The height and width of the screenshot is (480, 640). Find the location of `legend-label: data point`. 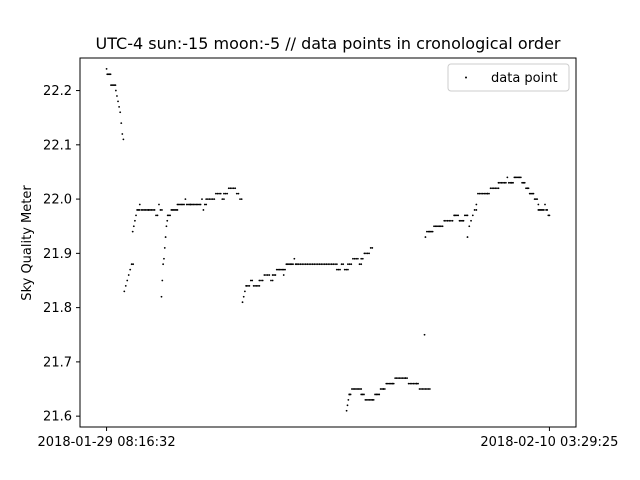

legend-label: data point is located at coordinates (524, 78).